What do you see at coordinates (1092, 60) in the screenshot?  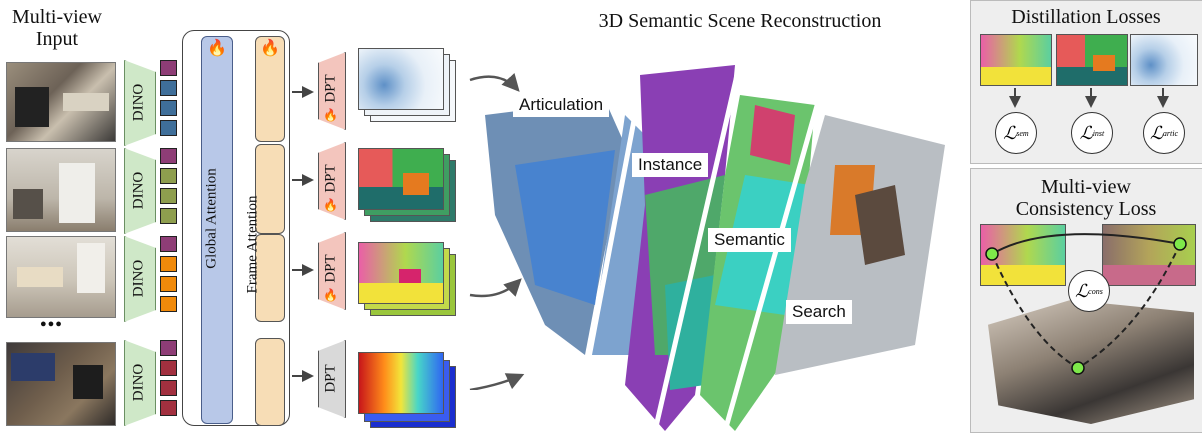 I see `distill-map-instance` at bounding box center [1092, 60].